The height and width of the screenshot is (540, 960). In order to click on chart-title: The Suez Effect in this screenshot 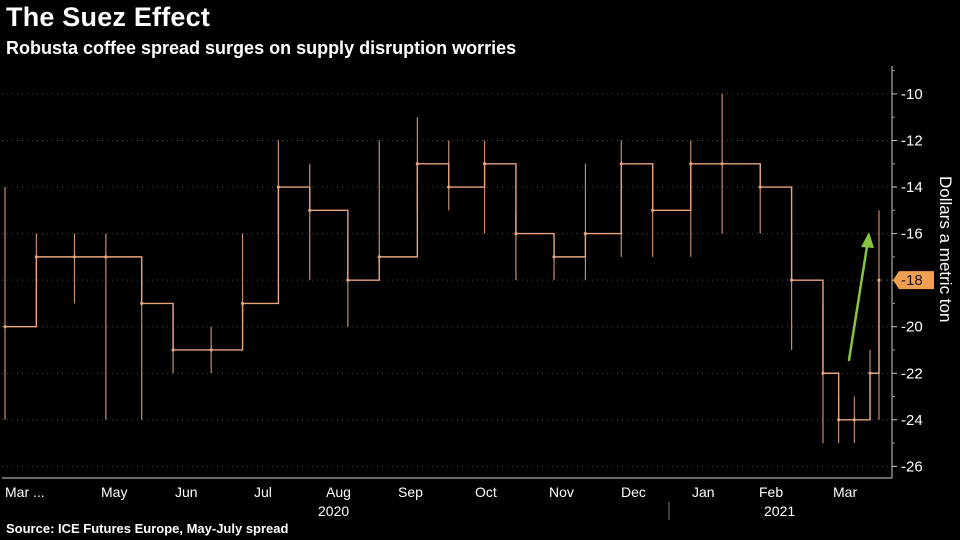, I will do `click(108, 17)`.